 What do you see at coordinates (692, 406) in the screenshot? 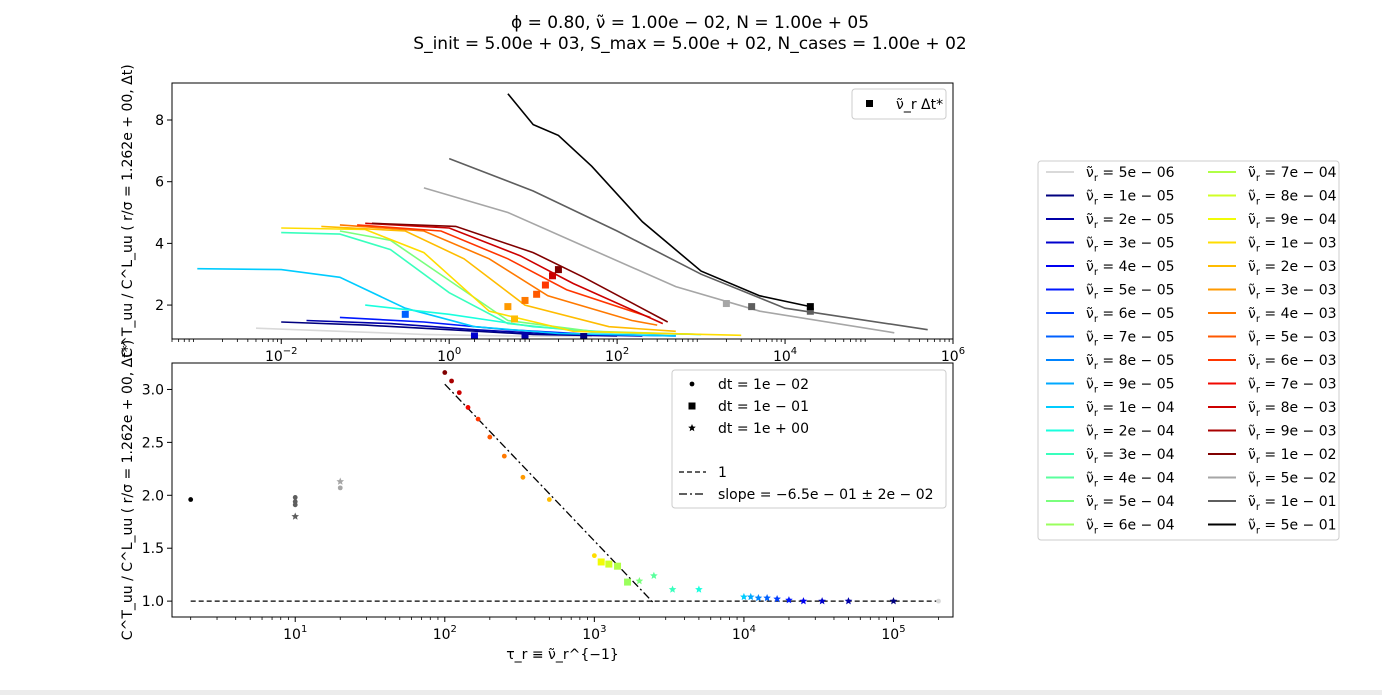
I see `legend-square-marker` at bounding box center [692, 406].